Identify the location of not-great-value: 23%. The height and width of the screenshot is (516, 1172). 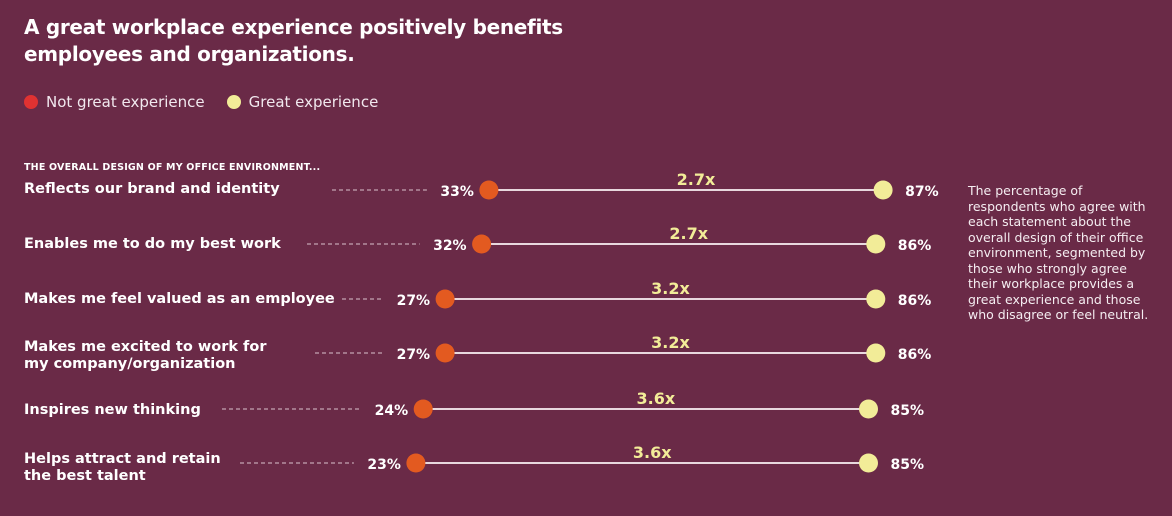
(384, 465).